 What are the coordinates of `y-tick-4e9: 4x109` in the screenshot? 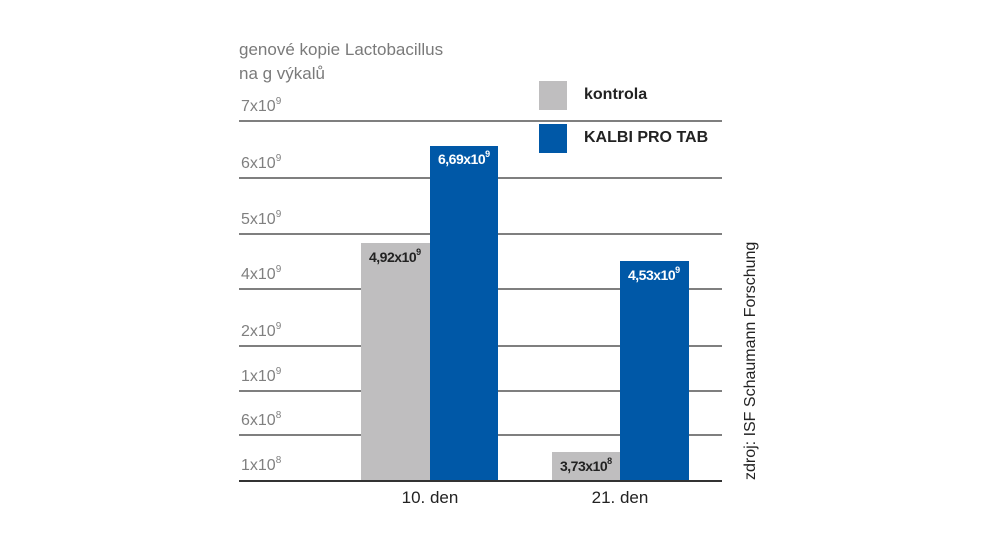 It's located at (261, 273).